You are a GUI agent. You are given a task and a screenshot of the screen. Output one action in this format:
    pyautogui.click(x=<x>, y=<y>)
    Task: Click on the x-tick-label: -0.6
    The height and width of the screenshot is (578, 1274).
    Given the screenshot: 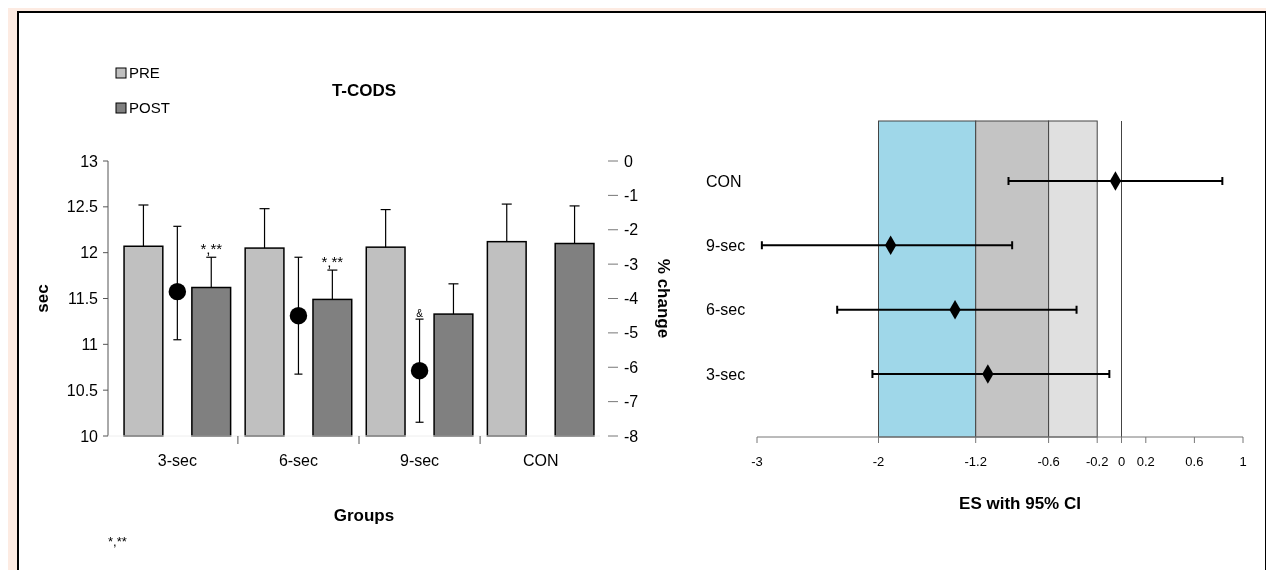 What is the action you would take?
    pyautogui.click(x=1048, y=461)
    